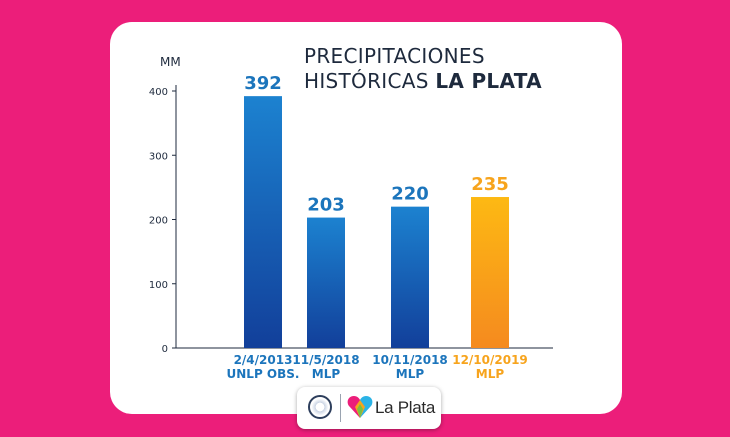 The width and height of the screenshot is (730, 437). I want to click on y-tick-label: 0, so click(165, 349).